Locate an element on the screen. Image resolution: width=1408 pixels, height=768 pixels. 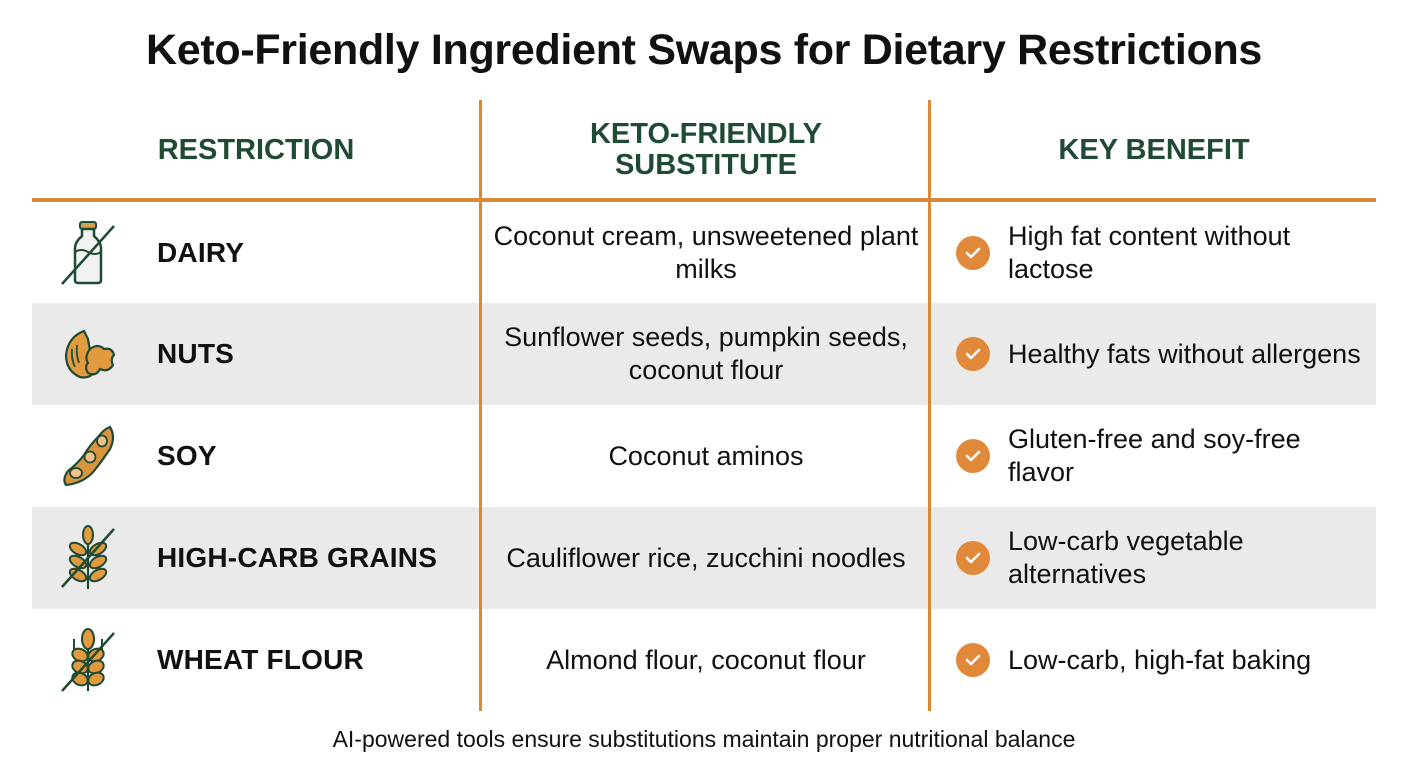
benefit-text: Gluten-free and soy-free flavor is located at coordinates (1154, 455).